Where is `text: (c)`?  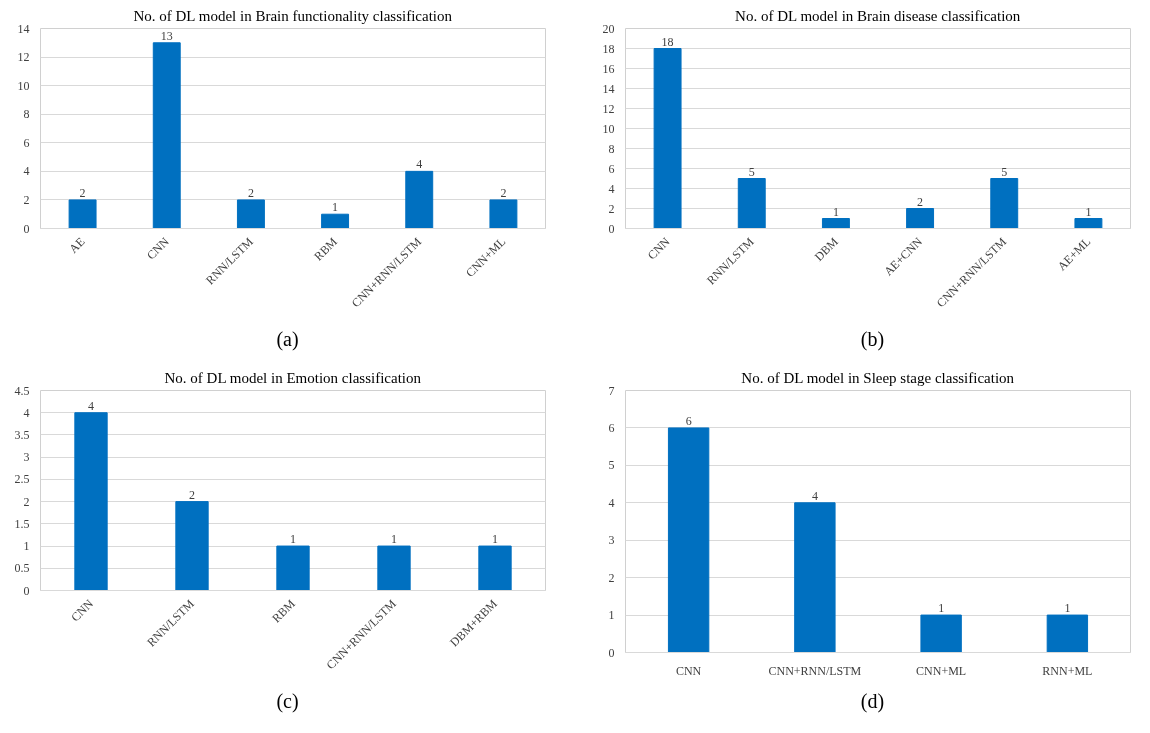
text: (c) is located at coordinates (287, 702).